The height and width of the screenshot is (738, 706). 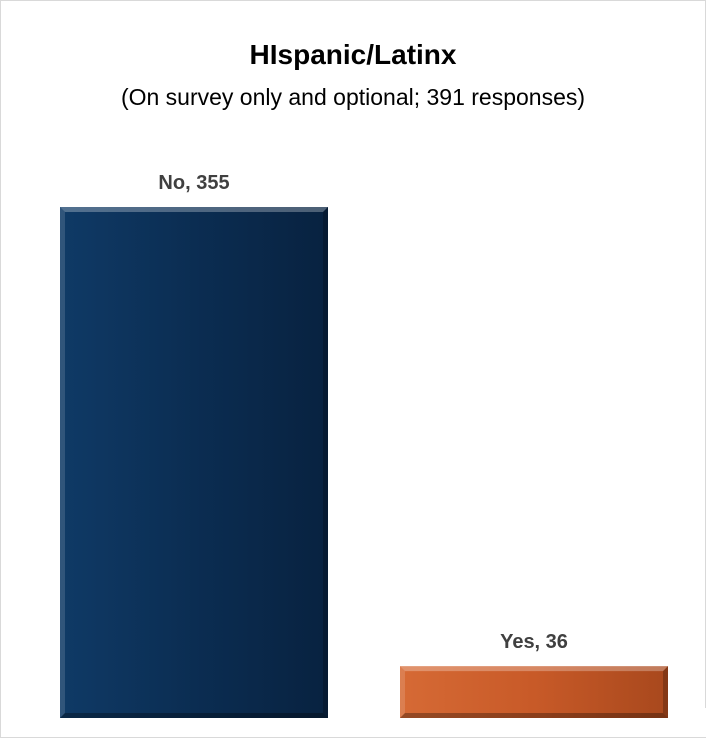 I want to click on bar-yes, so click(x=534, y=692).